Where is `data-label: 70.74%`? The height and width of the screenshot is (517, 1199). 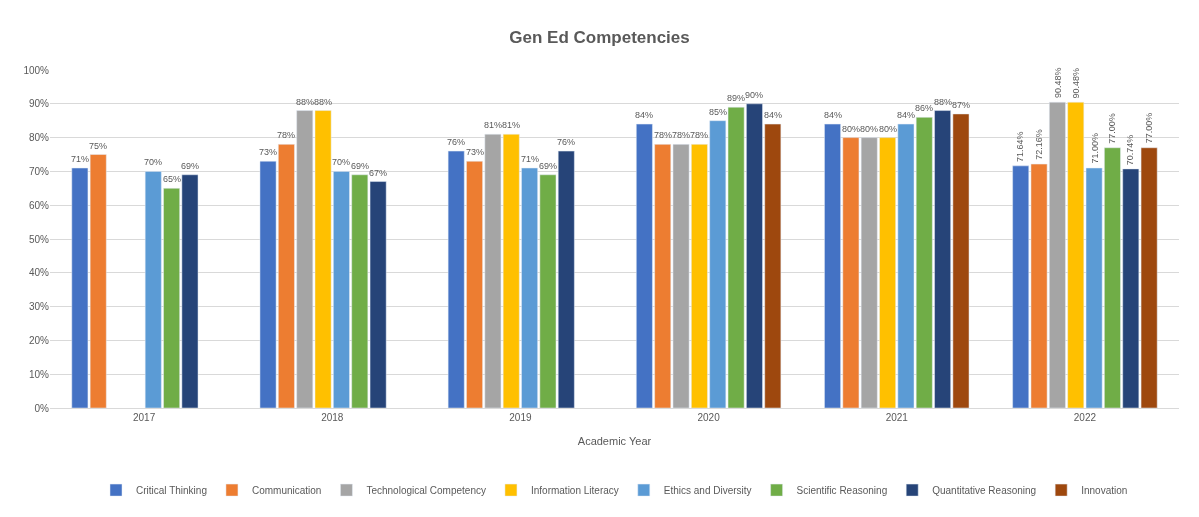
data-label: 70.74% is located at coordinates (1130, 150).